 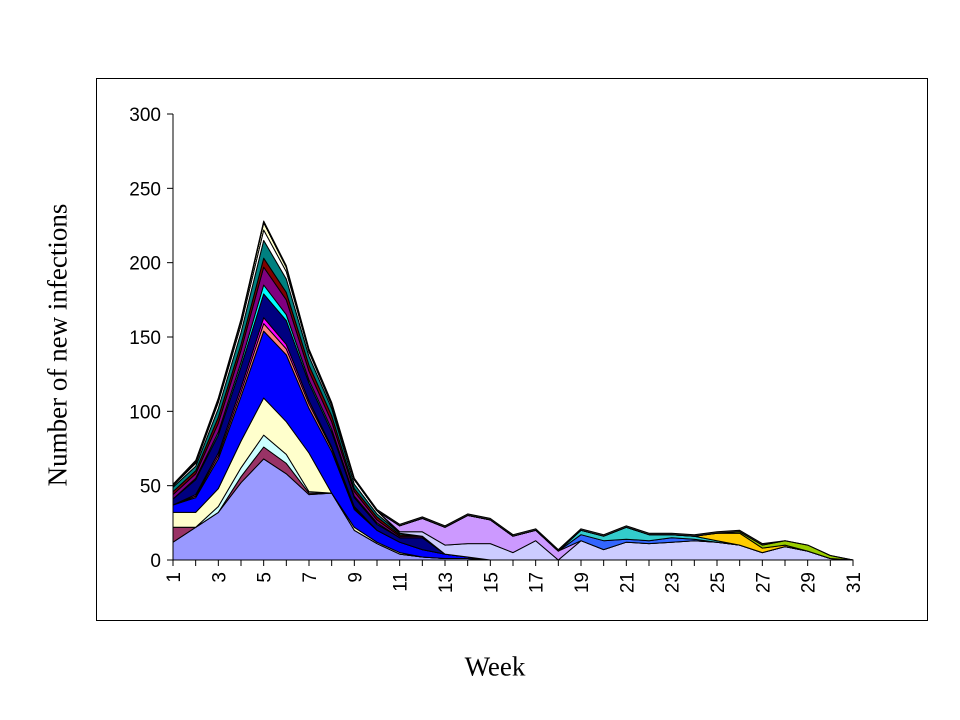 I want to click on x-tick-label: 9, so click(x=355, y=577).